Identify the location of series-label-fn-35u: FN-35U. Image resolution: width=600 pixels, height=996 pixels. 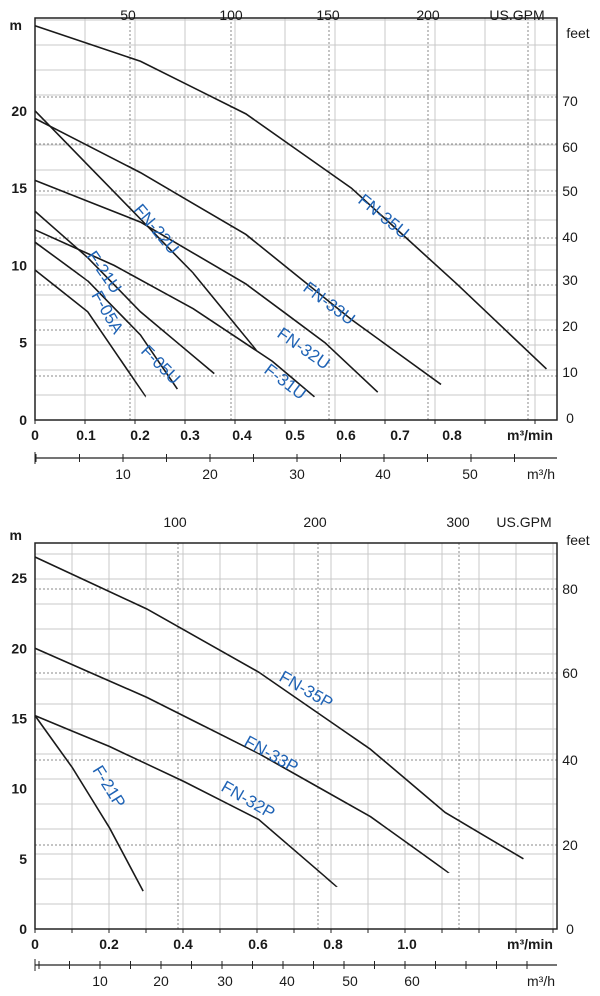
(383, 216).